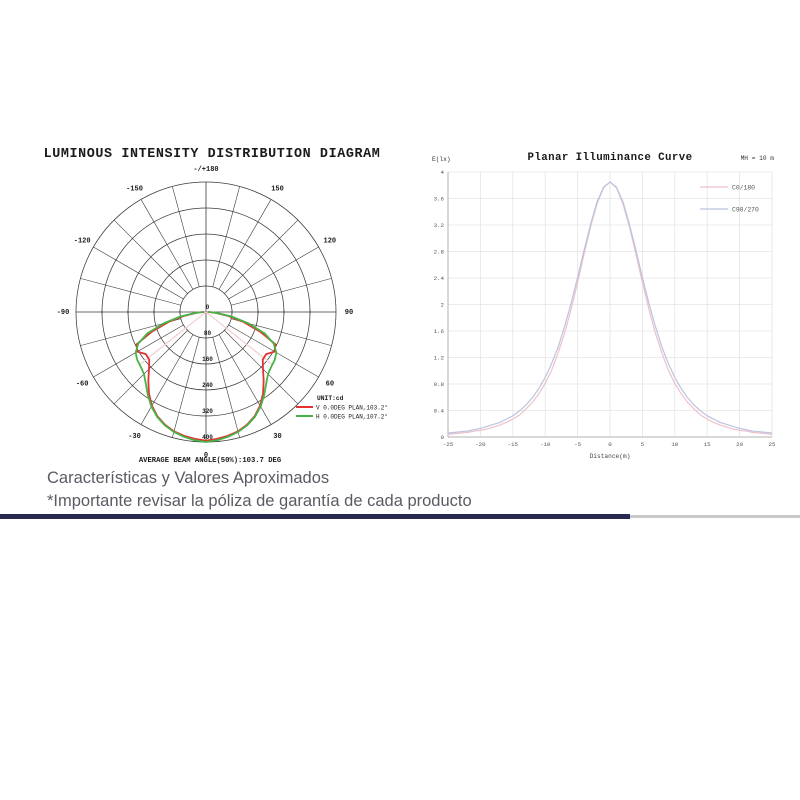  I want to click on polar-radial-label: 240, so click(207, 385).